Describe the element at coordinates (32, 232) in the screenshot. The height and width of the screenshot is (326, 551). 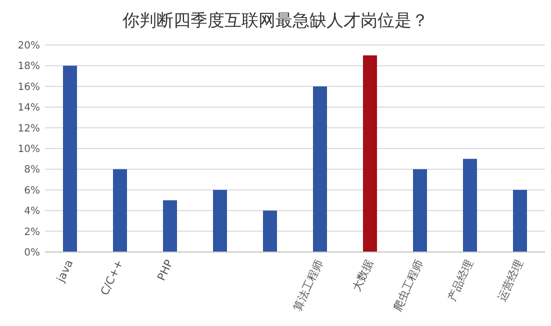
I see `y-tick-label: 2%` at that location.